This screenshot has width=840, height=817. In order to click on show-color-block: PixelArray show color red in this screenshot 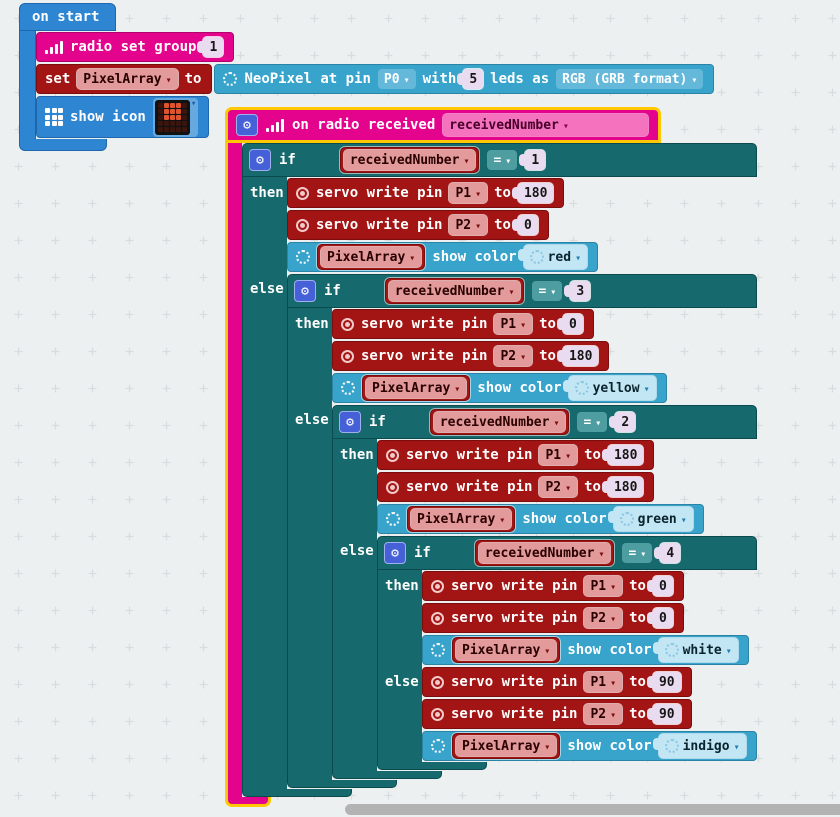, I will do `click(443, 257)`.